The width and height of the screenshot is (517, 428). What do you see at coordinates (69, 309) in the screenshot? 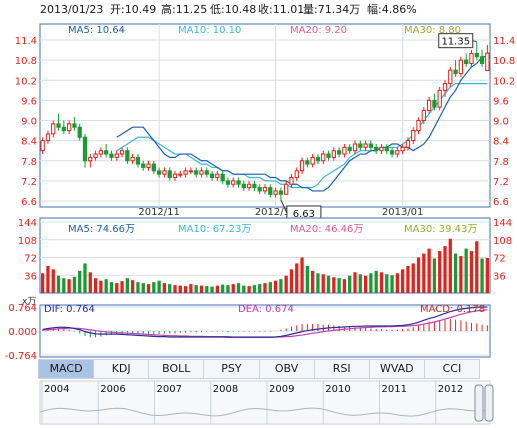
I see `macd-legend-1: DIF: 0.764` at bounding box center [69, 309].